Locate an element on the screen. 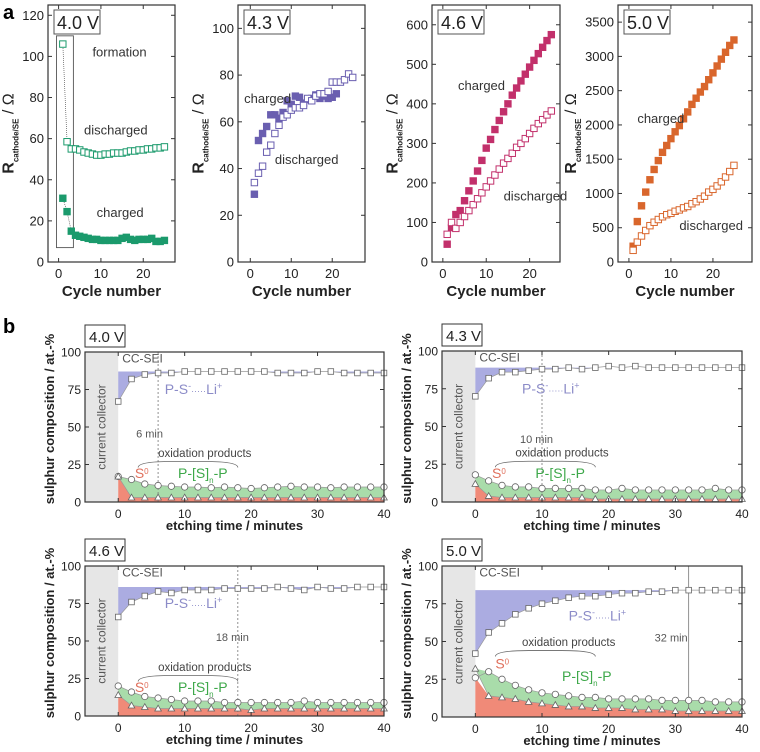 Image resolution: width=760 pixels, height=752 pixels. time-marker-label: 32 min is located at coordinates (671, 639).